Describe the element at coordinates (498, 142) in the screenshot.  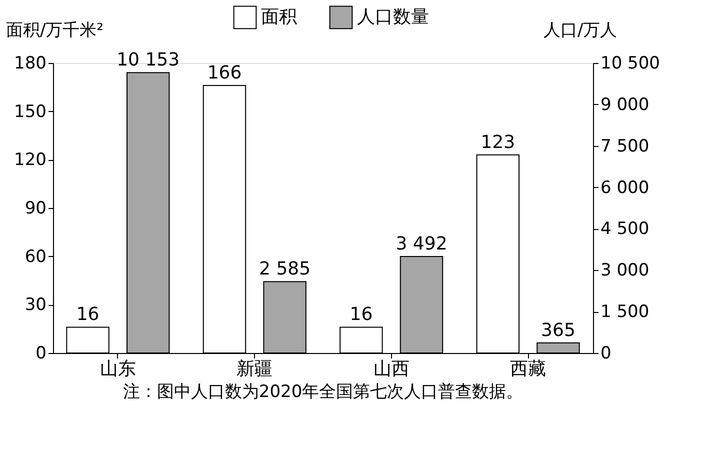
I see `data-label: 123` at that location.